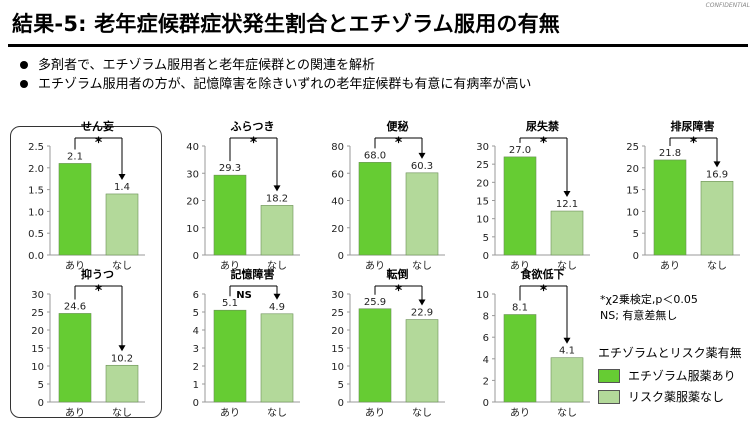 This screenshot has width=756, height=425. Describe the element at coordinates (75, 156) in the screenshot. I see `chart-0-data-label: 2.1` at that location.